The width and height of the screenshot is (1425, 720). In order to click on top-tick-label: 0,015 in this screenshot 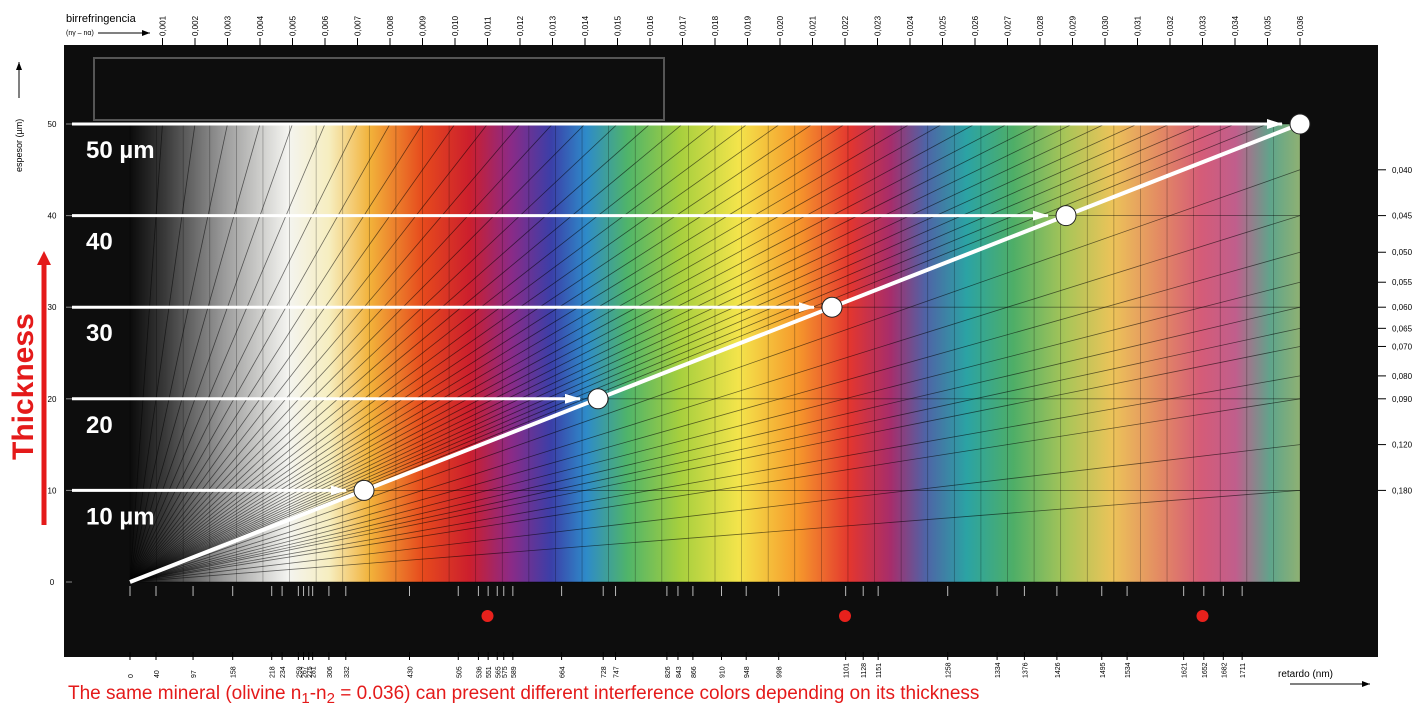, I will do `click(618, 25)`.